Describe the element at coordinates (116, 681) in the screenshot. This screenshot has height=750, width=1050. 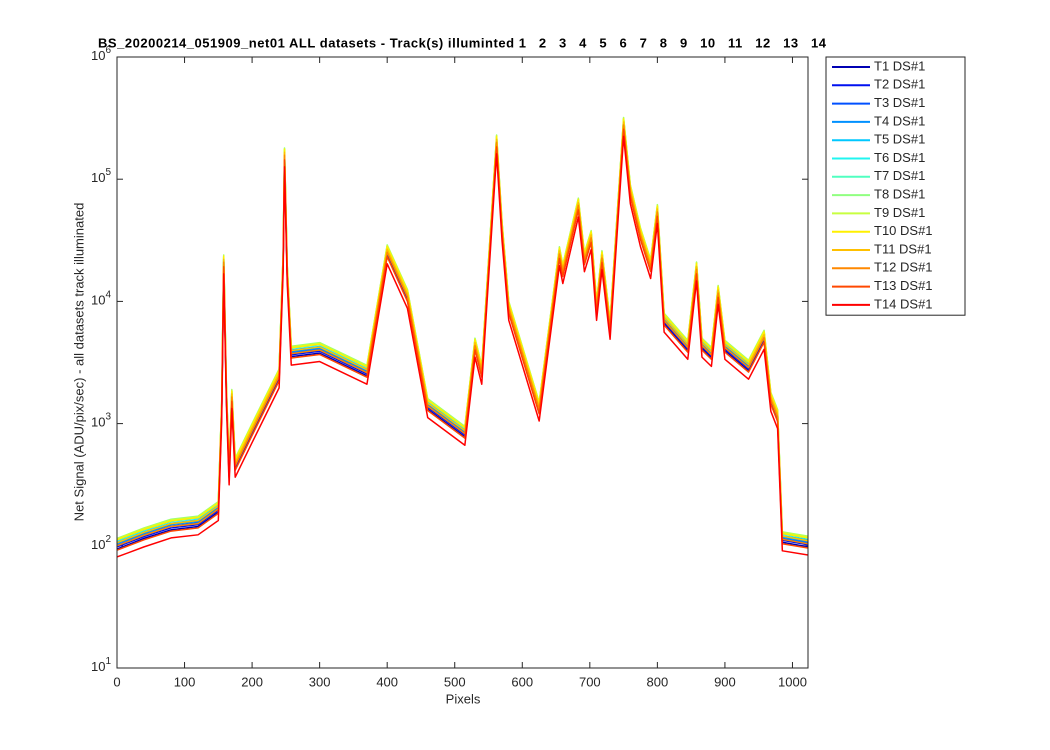
I see `x-tick-label: 0` at that location.